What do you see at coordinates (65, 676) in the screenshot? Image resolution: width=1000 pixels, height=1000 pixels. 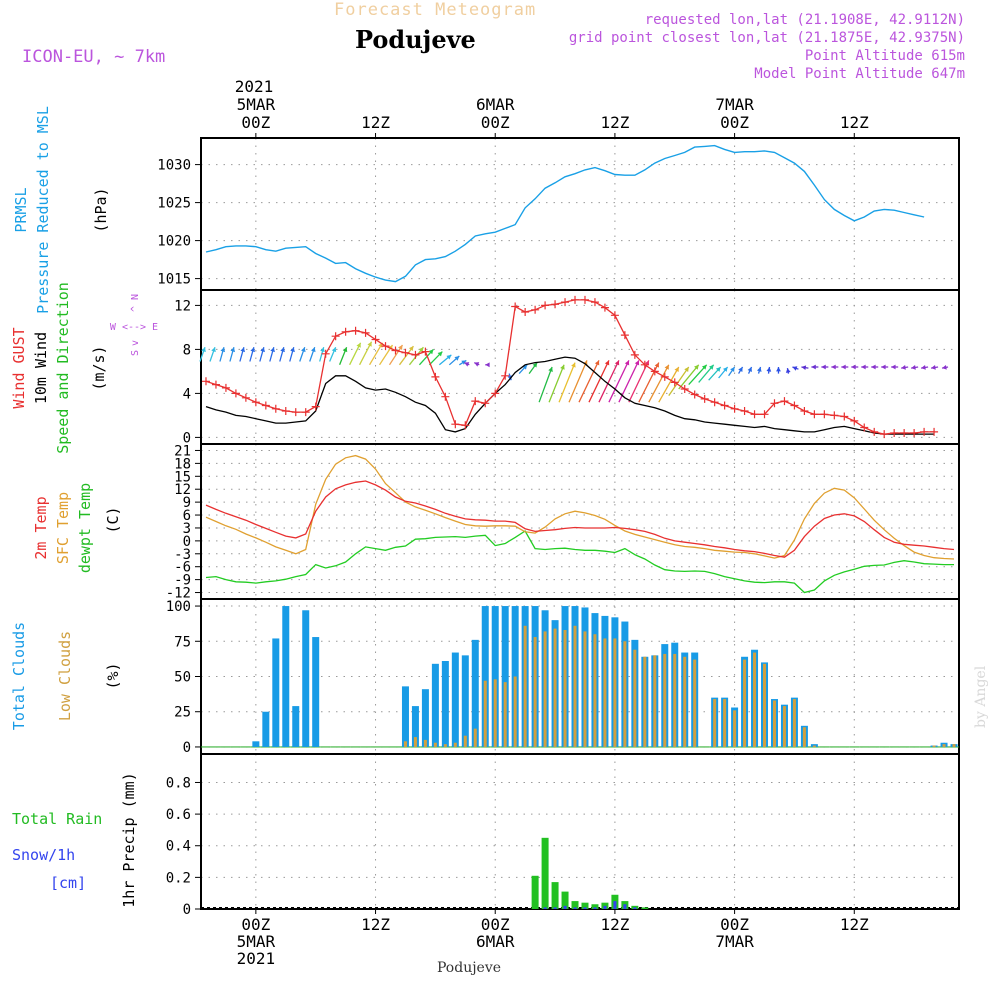 I see `low-clouds-label: Low Clouds` at bounding box center [65, 676].